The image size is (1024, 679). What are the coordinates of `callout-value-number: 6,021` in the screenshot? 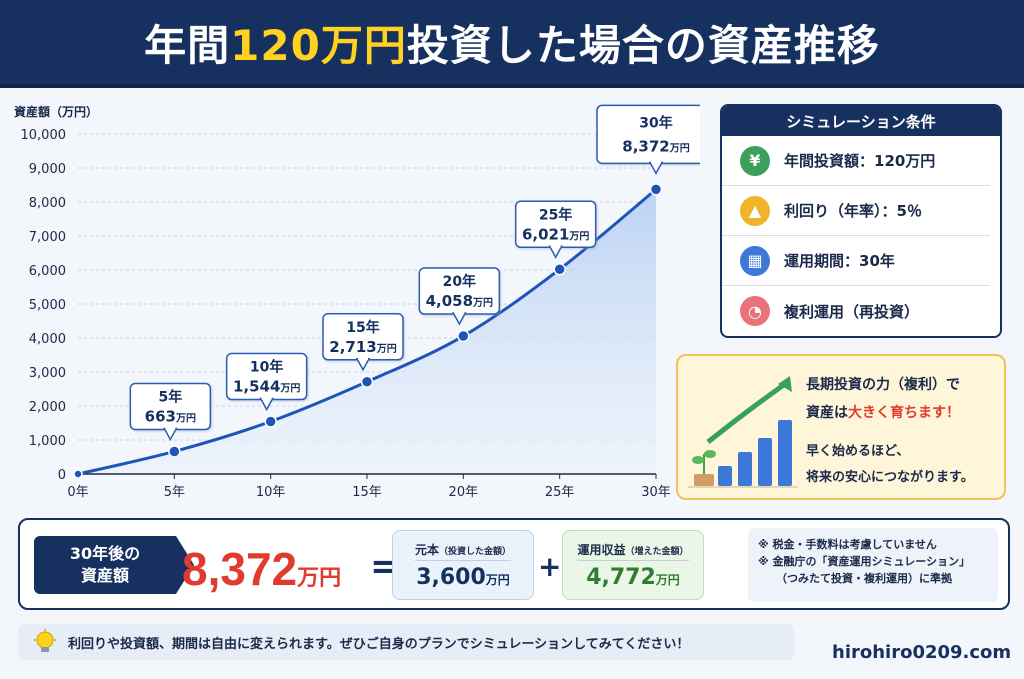 It's located at (545, 234).